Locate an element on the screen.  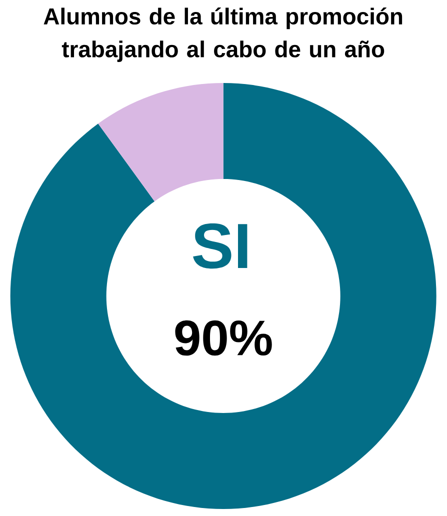
data-label: 90% is located at coordinates (223, 338).